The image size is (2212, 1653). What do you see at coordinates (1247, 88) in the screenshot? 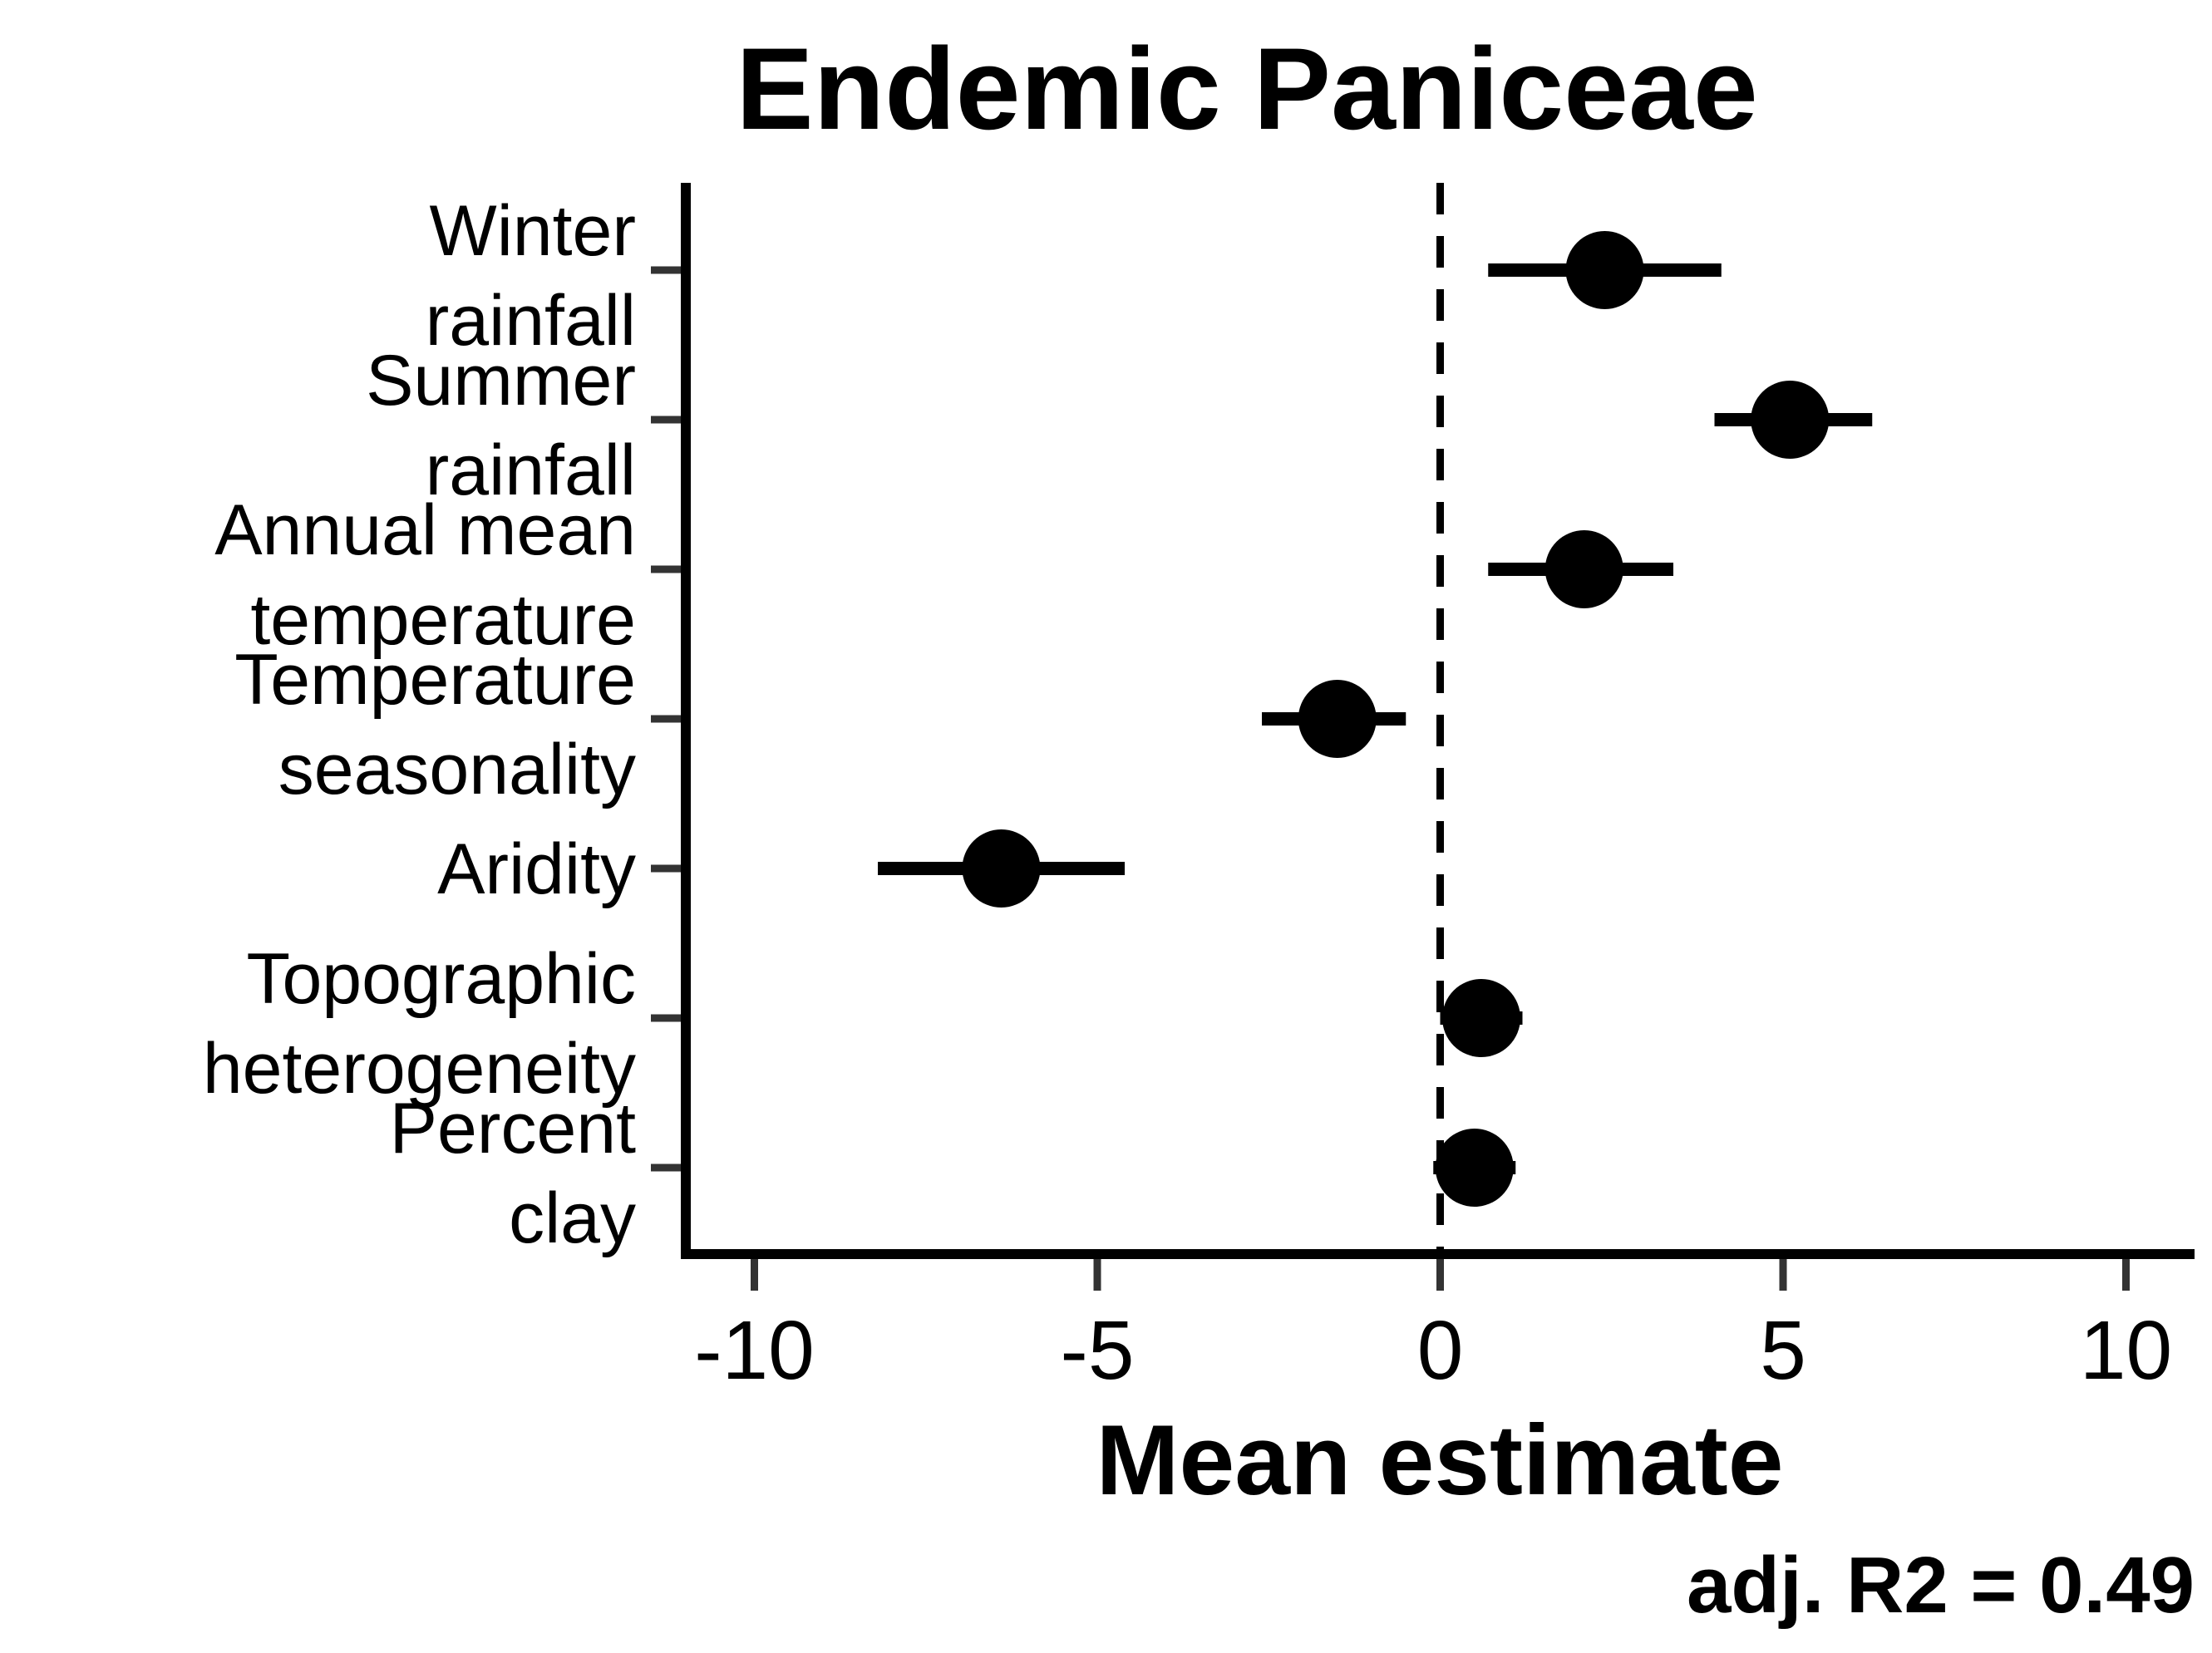
I see `chart-title: Endemic Paniceae` at bounding box center [1247, 88].